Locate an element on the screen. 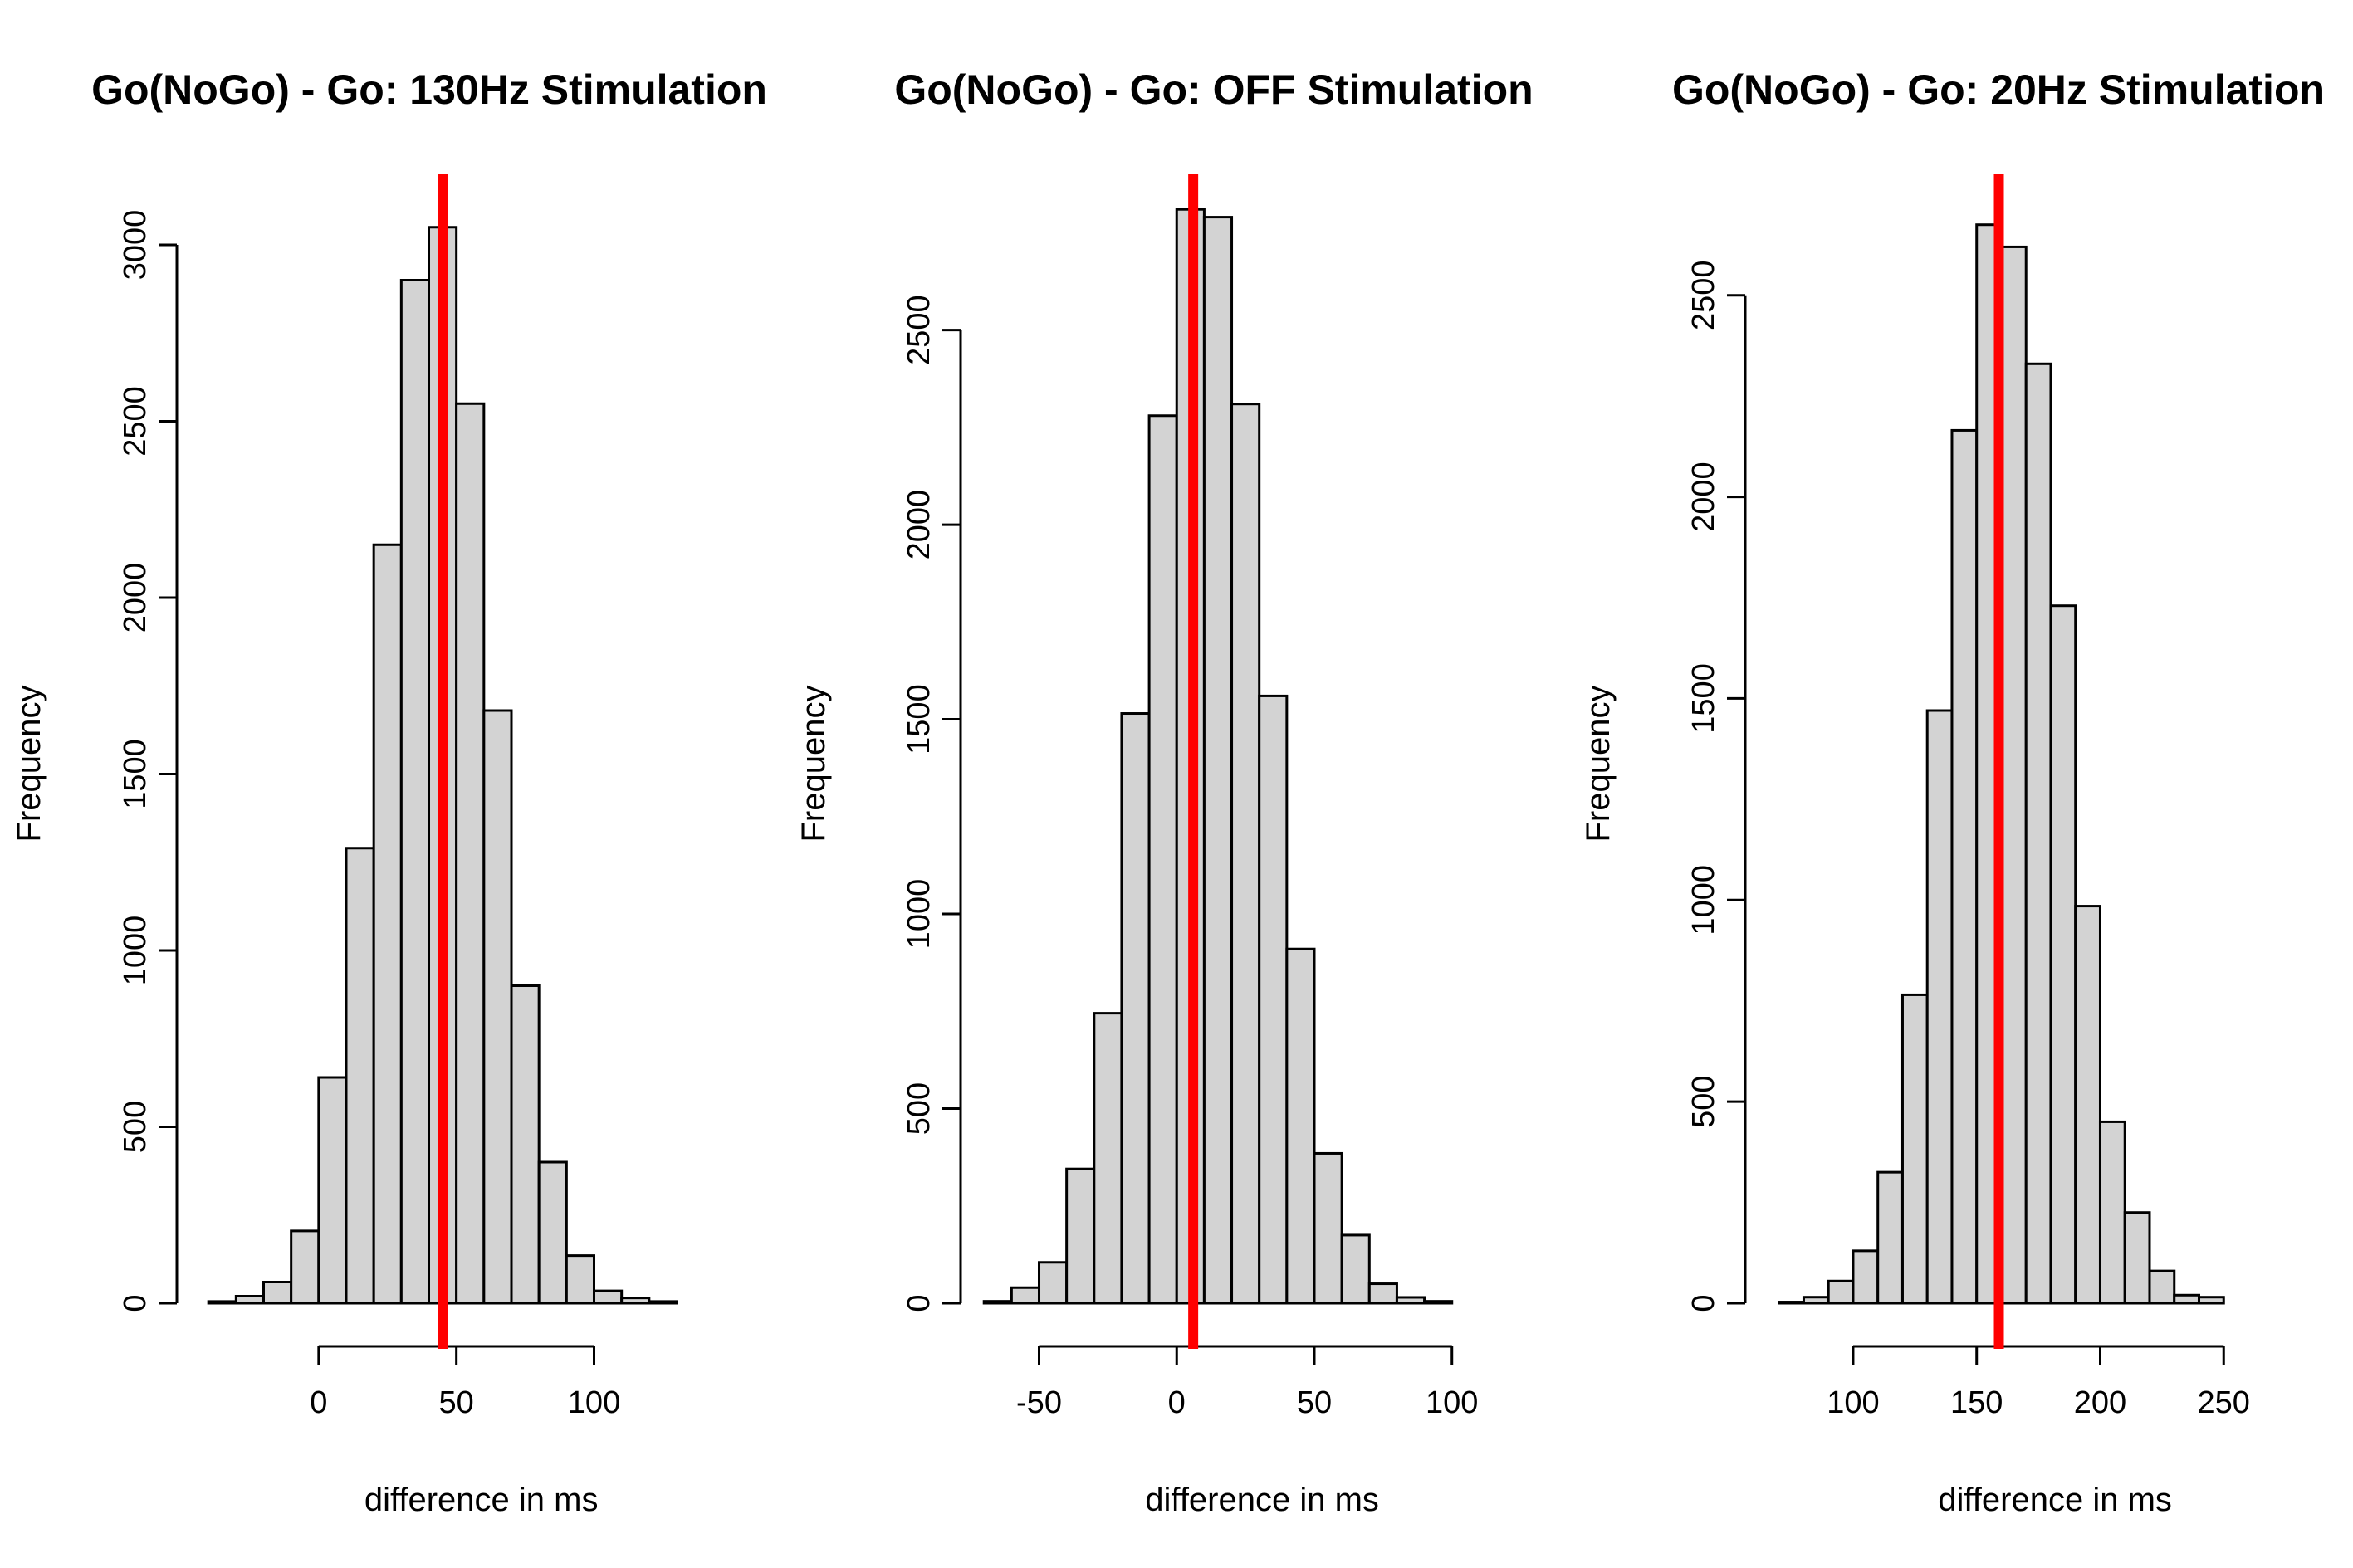 This screenshot has height=1568, width=2353. x-tick-label: 250 is located at coordinates (2224, 1403).